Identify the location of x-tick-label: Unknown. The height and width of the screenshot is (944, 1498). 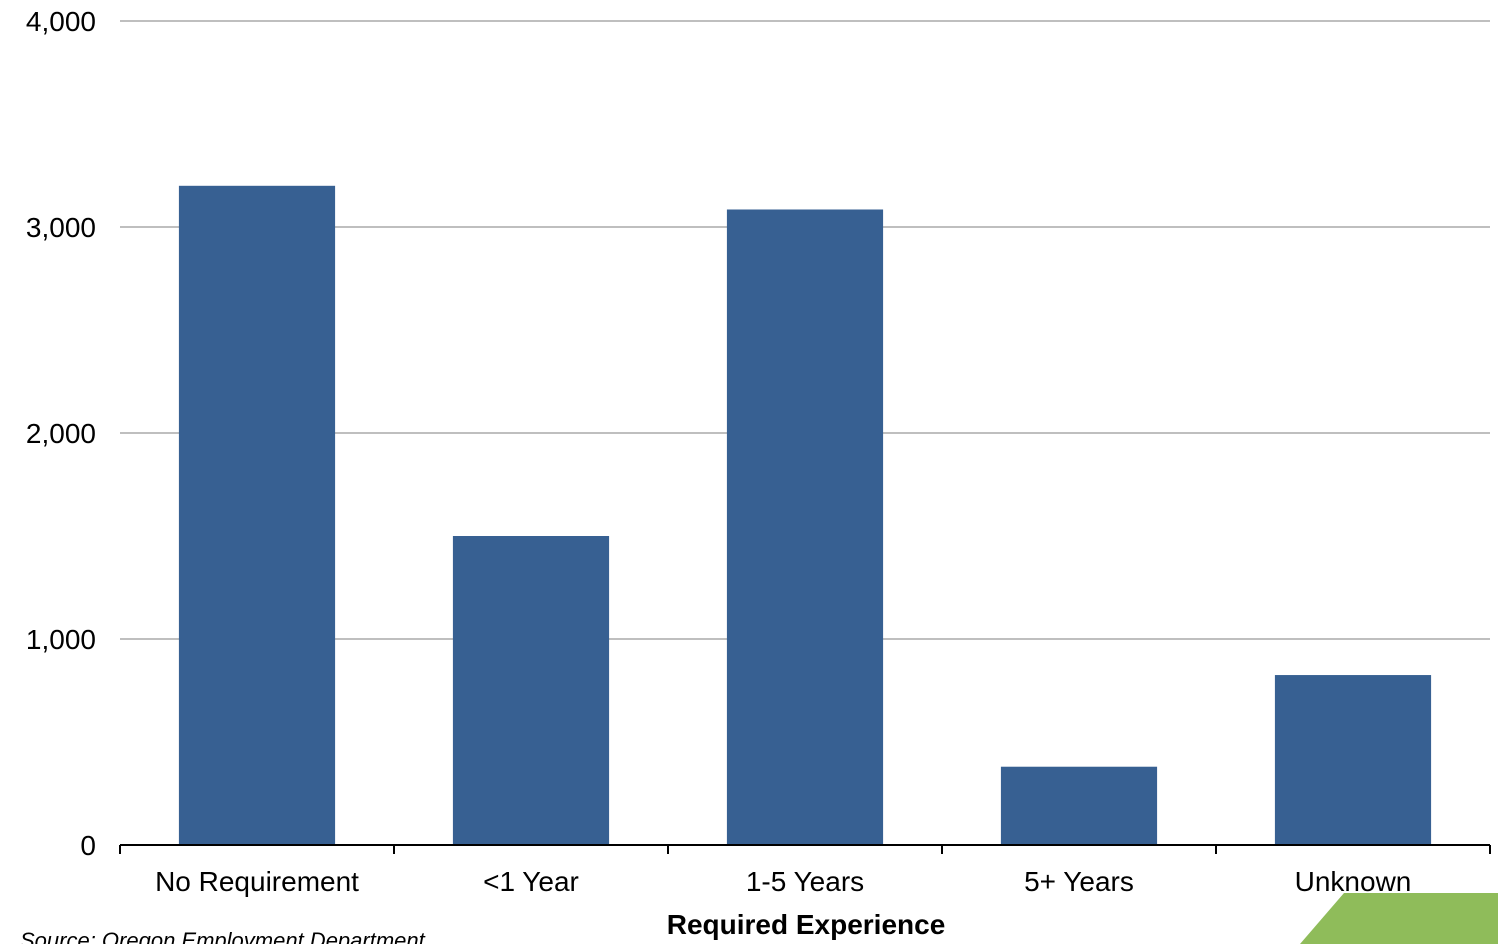
(1353, 881).